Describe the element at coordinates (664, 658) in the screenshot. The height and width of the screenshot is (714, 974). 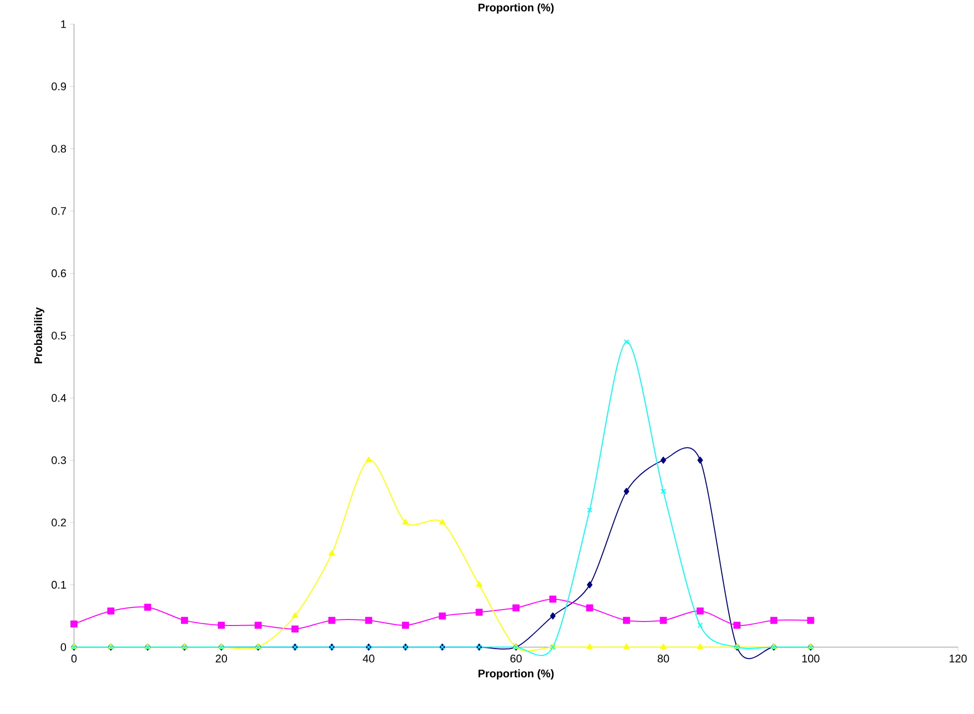
I see `x-tick-label: 80` at that location.